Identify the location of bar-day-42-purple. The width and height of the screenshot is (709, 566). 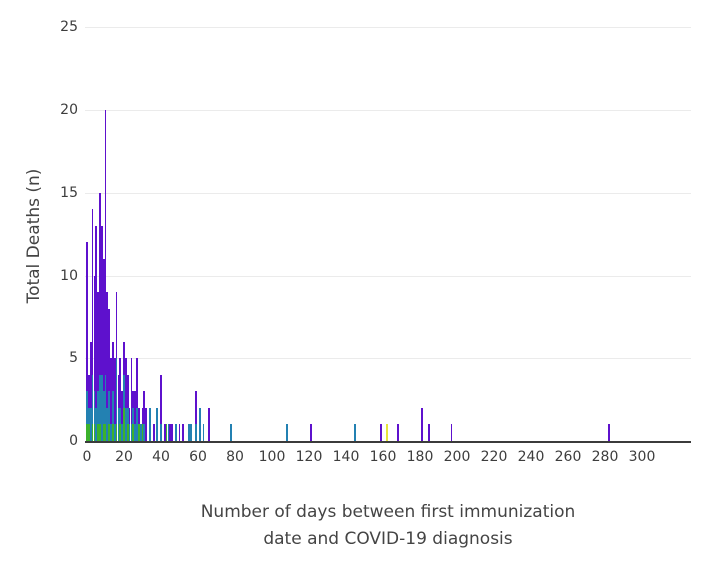
(164, 432).